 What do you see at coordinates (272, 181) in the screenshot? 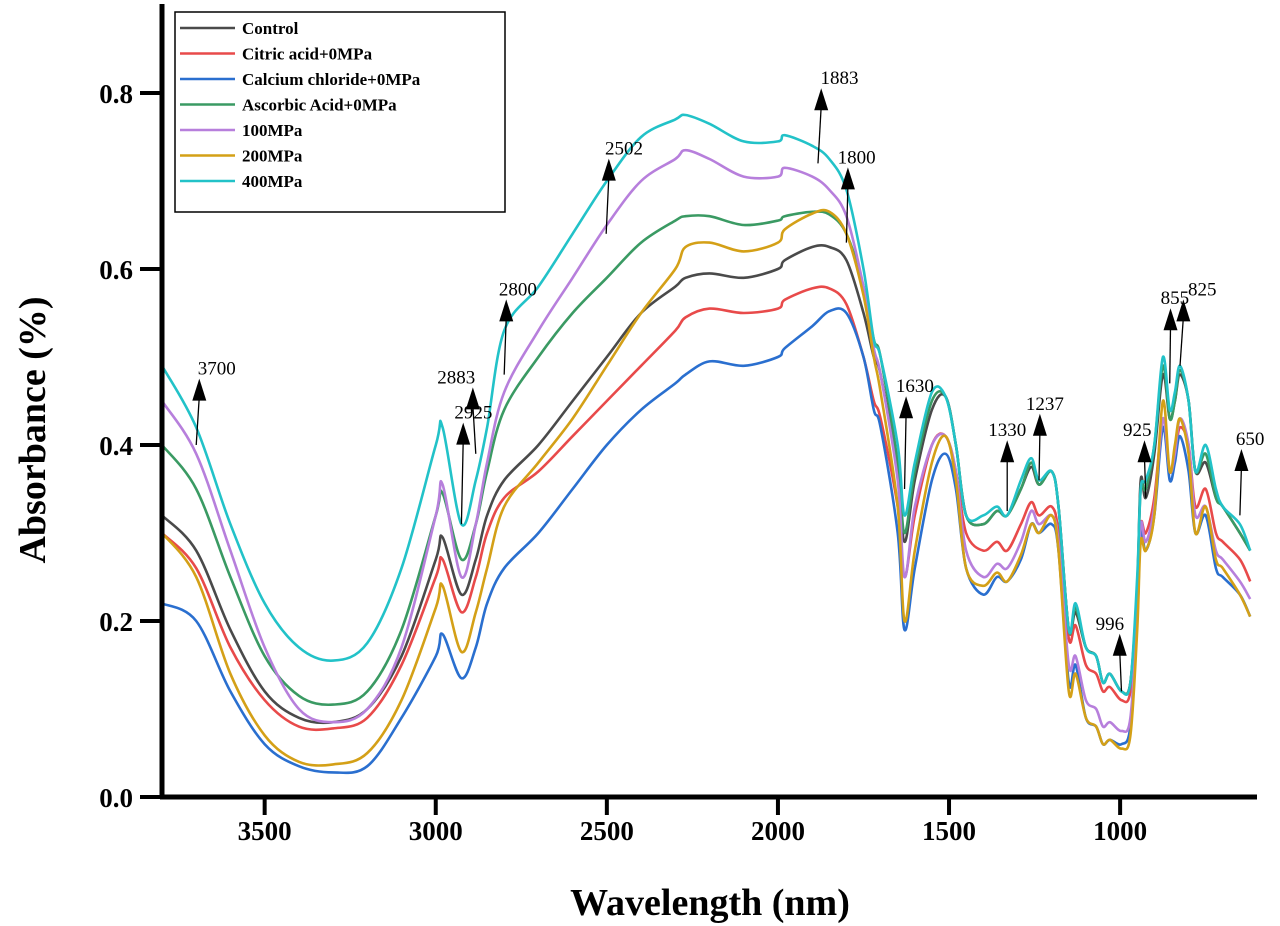
I see `legend-label: 400MPa` at bounding box center [272, 181].